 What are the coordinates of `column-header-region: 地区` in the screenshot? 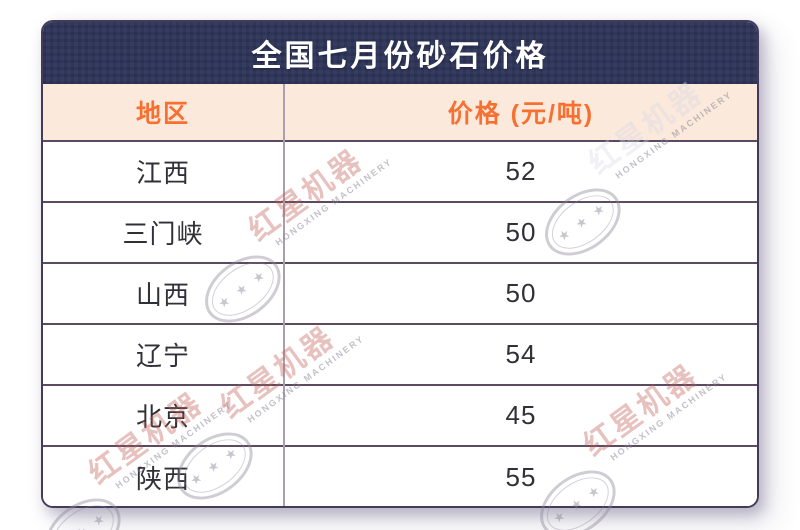 It's located at (163, 112).